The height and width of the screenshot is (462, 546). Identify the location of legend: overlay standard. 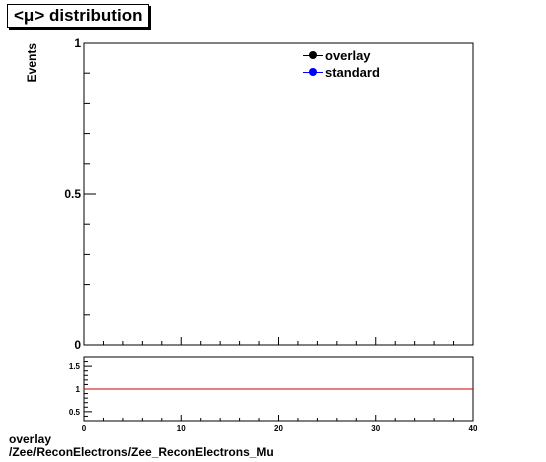
(341, 64).